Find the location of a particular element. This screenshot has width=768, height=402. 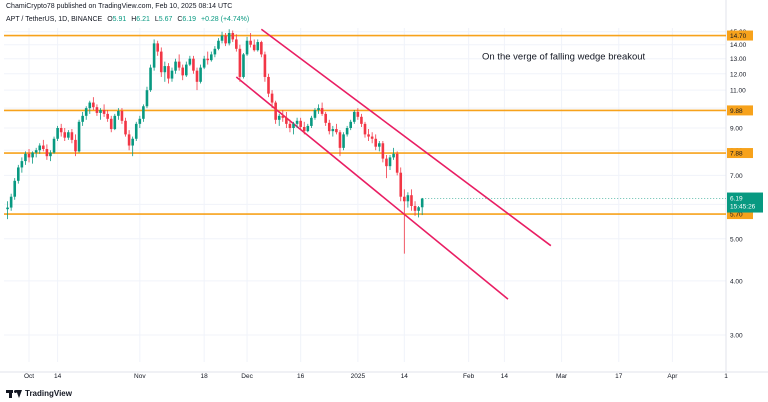

y-tick-label: 5.00 is located at coordinates (736, 239).